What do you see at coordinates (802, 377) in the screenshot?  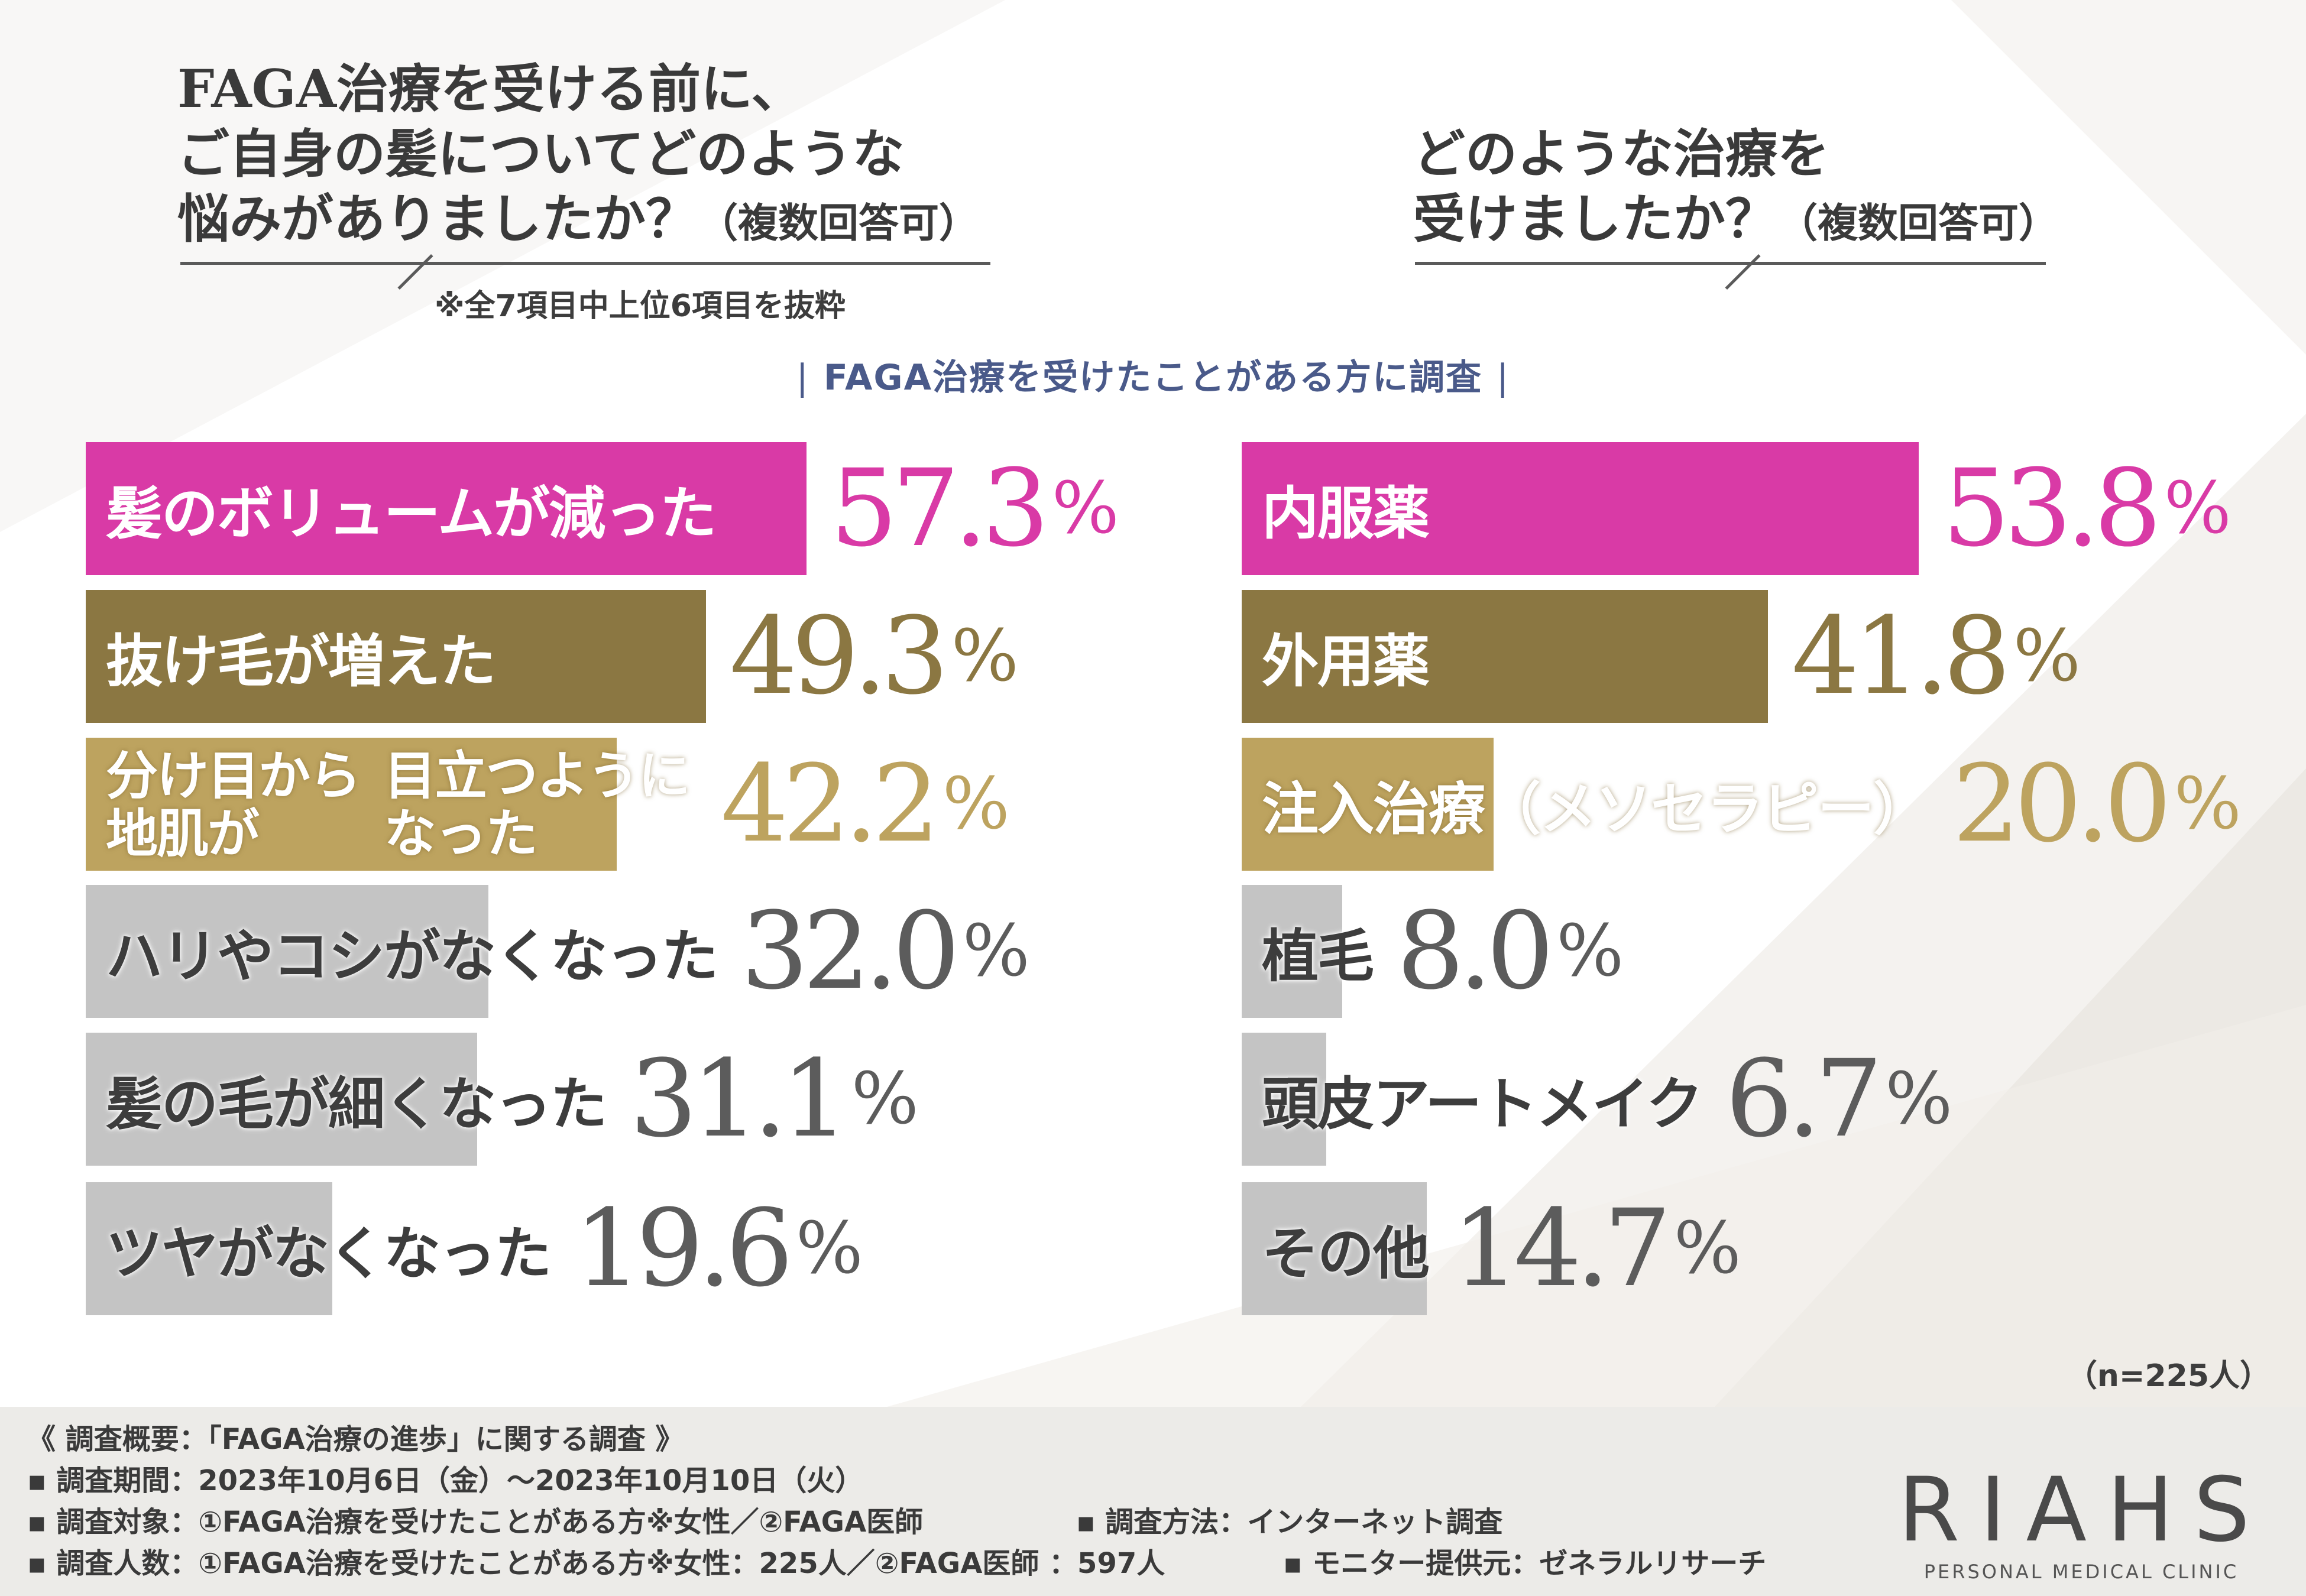 I see `caption-bracket-left: |` at bounding box center [802, 377].